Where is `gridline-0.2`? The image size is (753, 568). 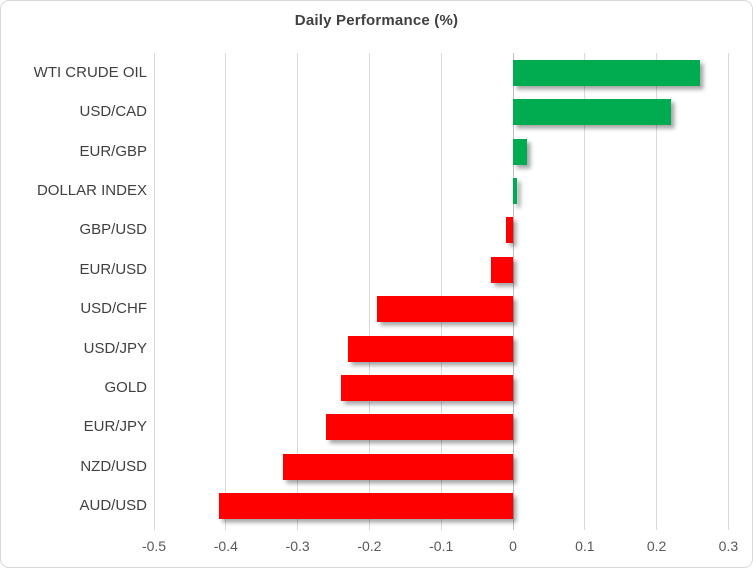 gridline-0.2 is located at coordinates (657, 291).